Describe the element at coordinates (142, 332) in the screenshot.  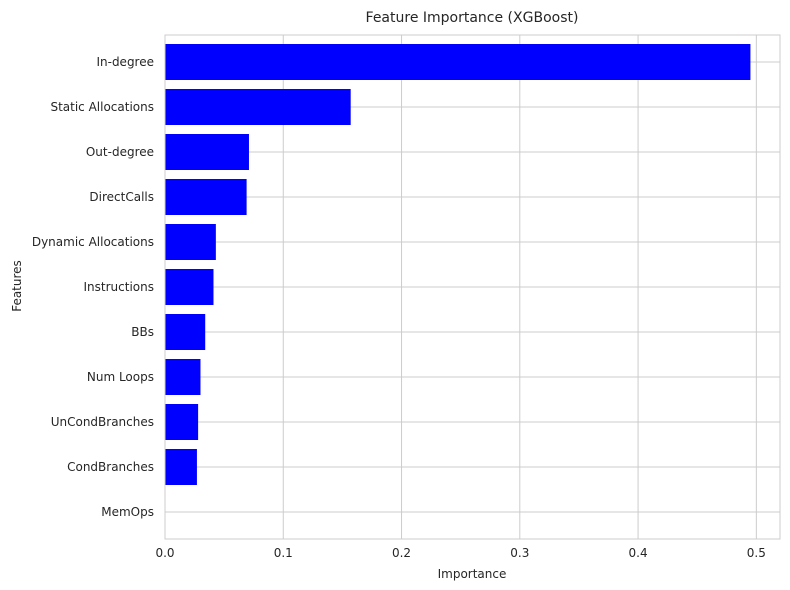
I see `y-tick-label: BBs` at that location.